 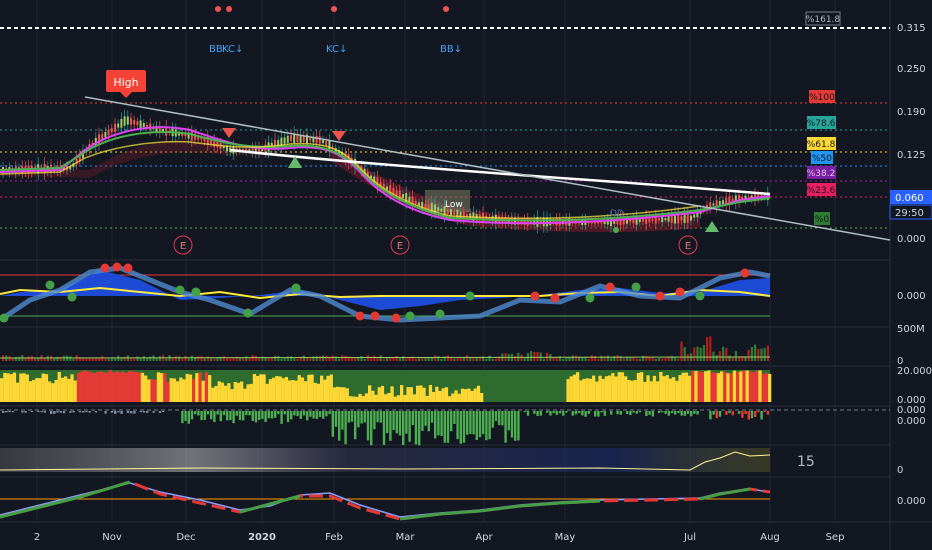 I want to click on price-tick-0125: 0.125, so click(x=911, y=155).